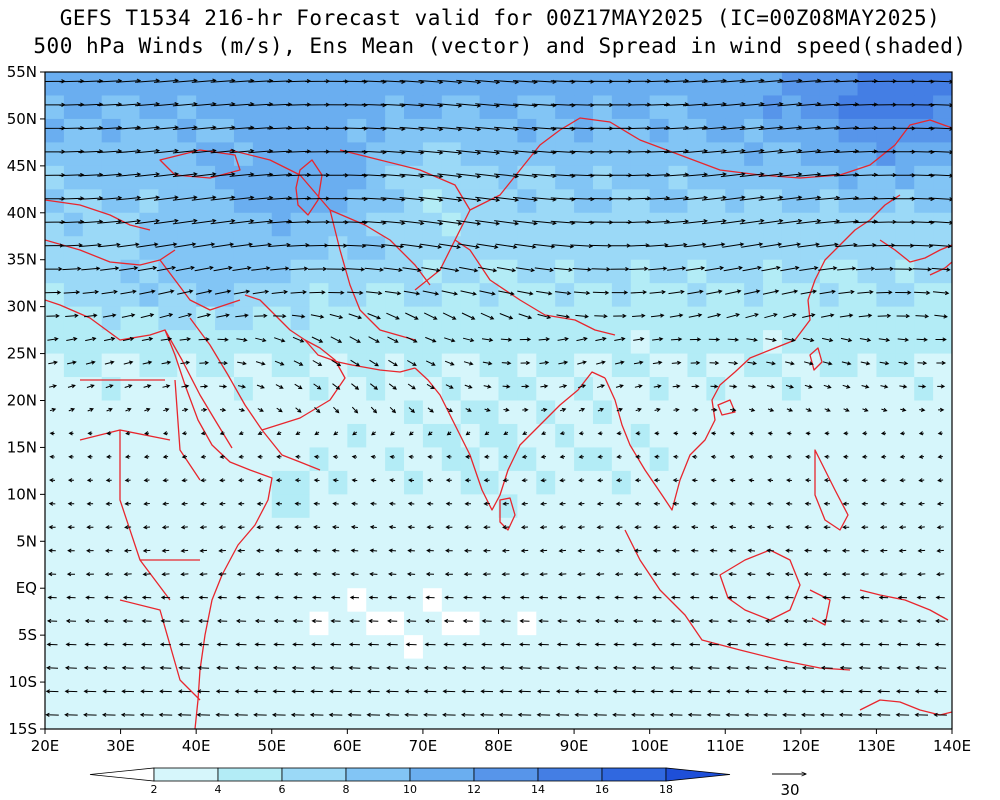 The width and height of the screenshot is (1000, 800). Describe the element at coordinates (27, 635) in the screenshot. I see `y-tick-label: 5S` at that location.